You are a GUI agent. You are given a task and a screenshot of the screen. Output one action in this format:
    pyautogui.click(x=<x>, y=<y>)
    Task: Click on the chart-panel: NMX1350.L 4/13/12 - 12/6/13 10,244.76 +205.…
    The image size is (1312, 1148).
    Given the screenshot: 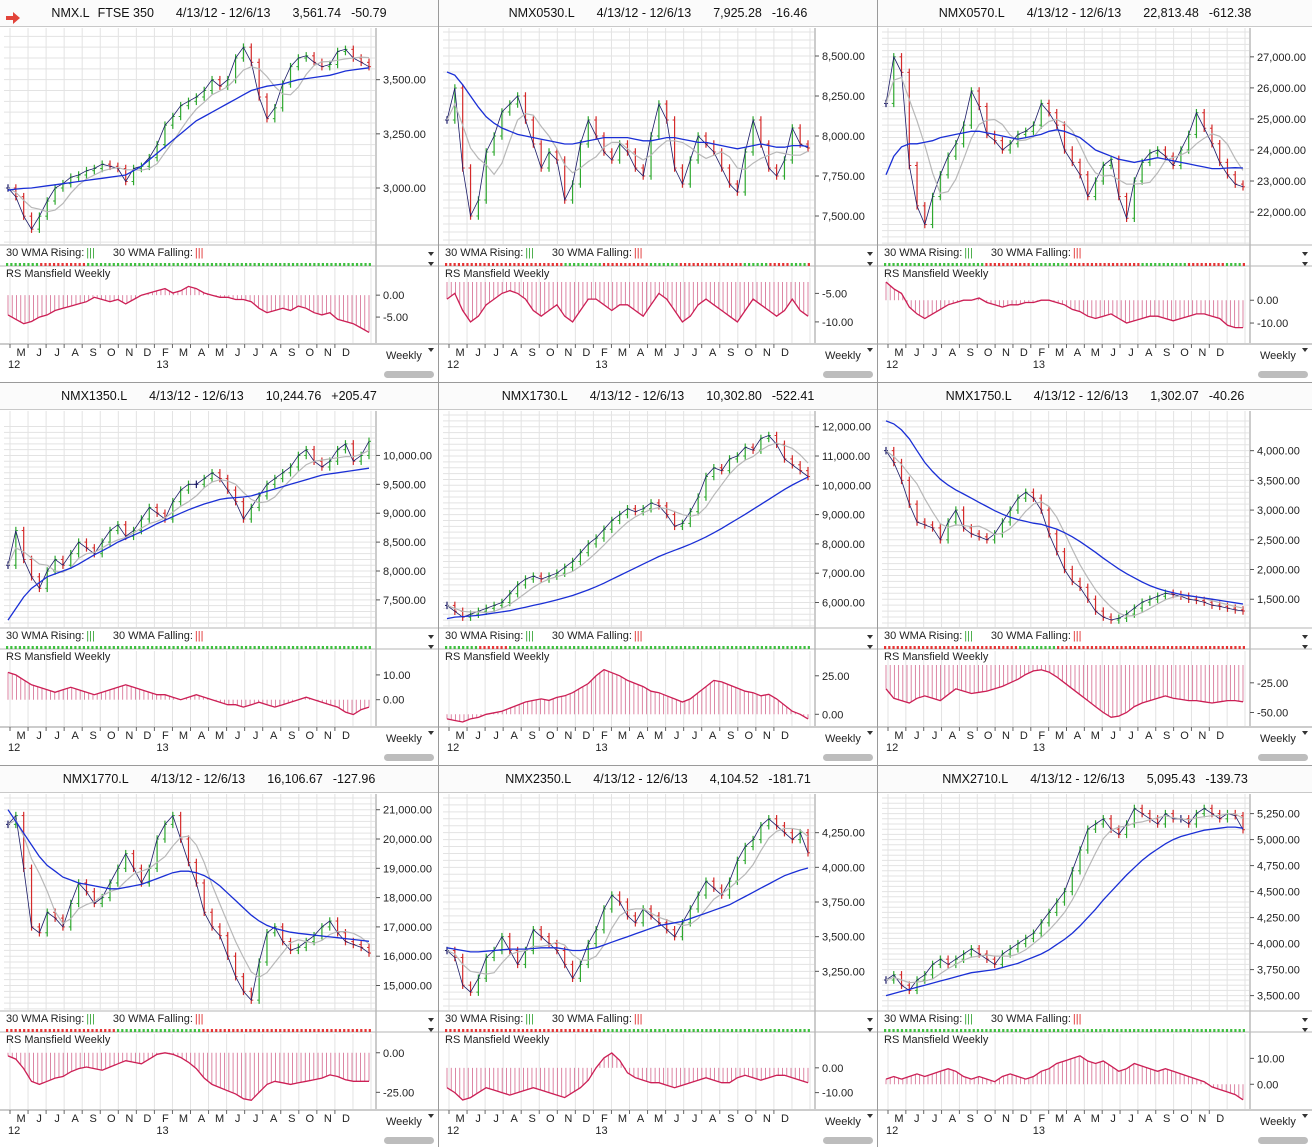 What is the action you would take?
    pyautogui.click(x=219, y=574)
    